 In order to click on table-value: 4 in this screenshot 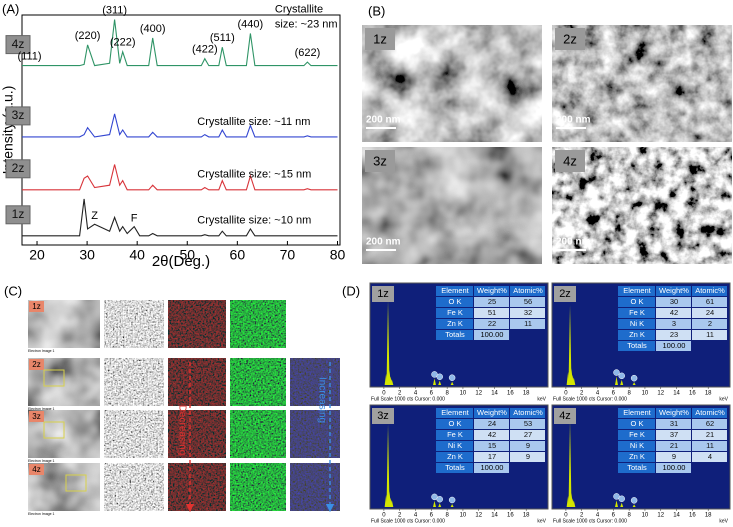, I will do `click(710, 456)`.